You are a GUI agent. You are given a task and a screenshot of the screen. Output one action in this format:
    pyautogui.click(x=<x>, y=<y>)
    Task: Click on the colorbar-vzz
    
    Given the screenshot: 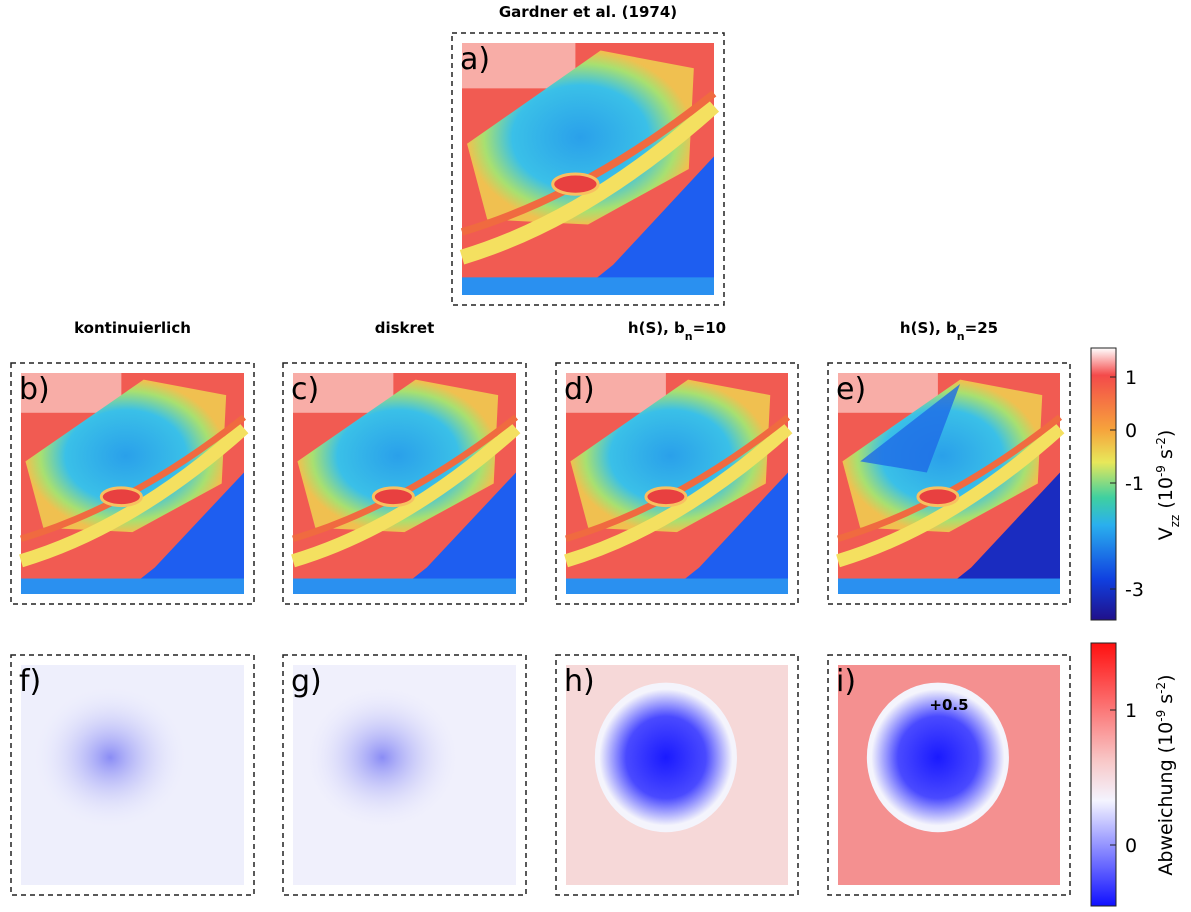 What is the action you would take?
    pyautogui.click(x=1103, y=484)
    